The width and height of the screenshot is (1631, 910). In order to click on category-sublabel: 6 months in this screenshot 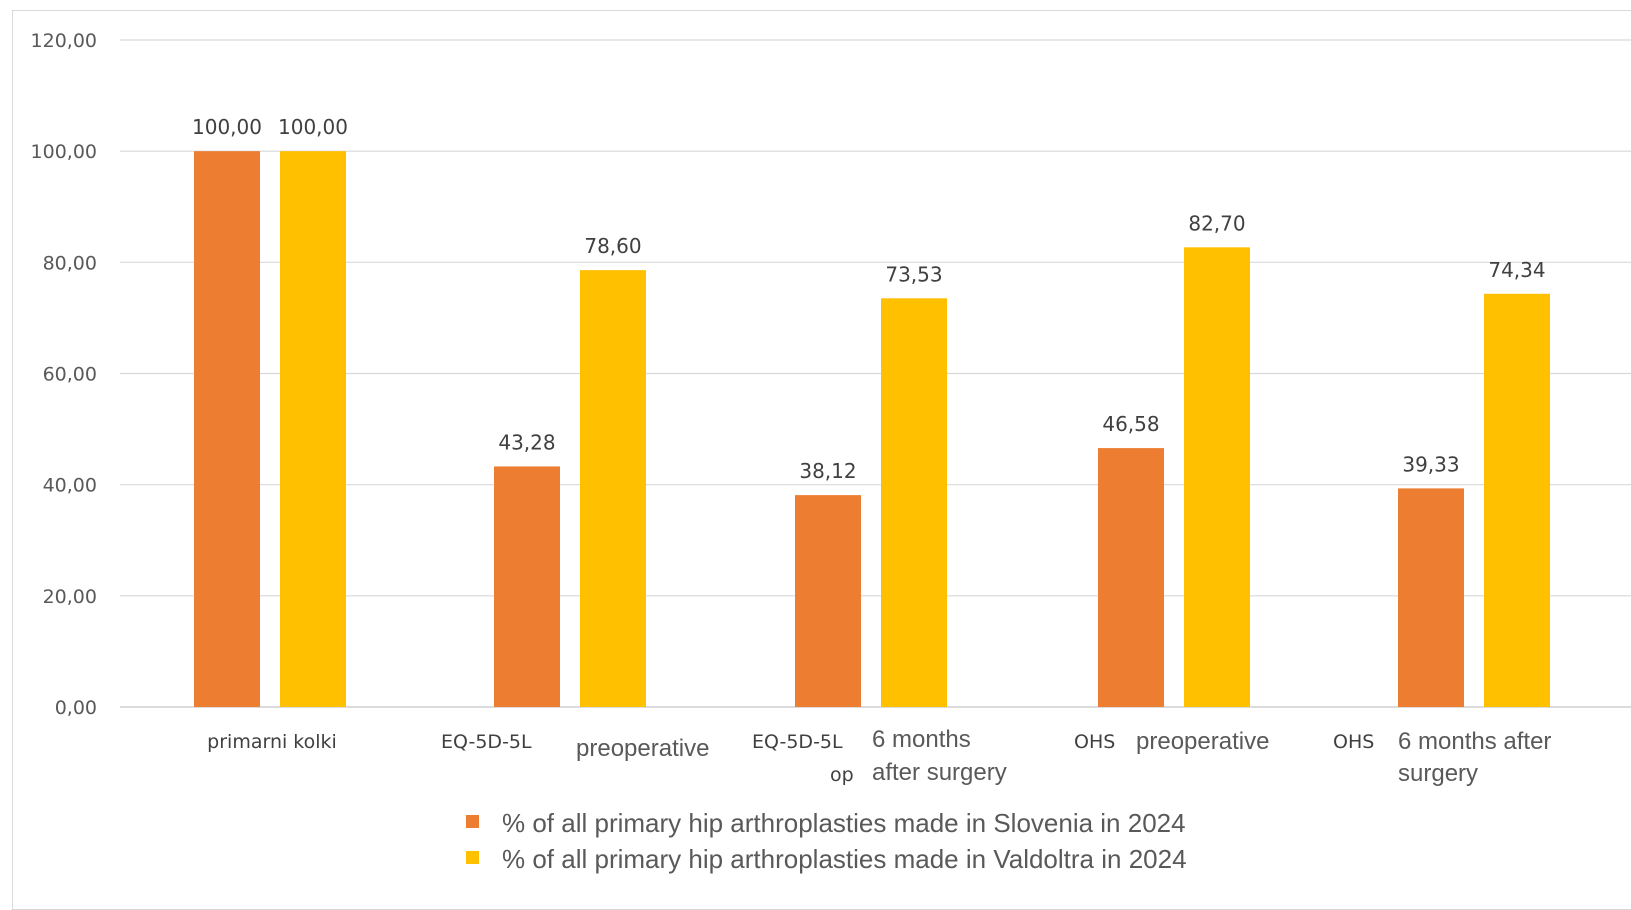, I will do `click(921, 739)`.